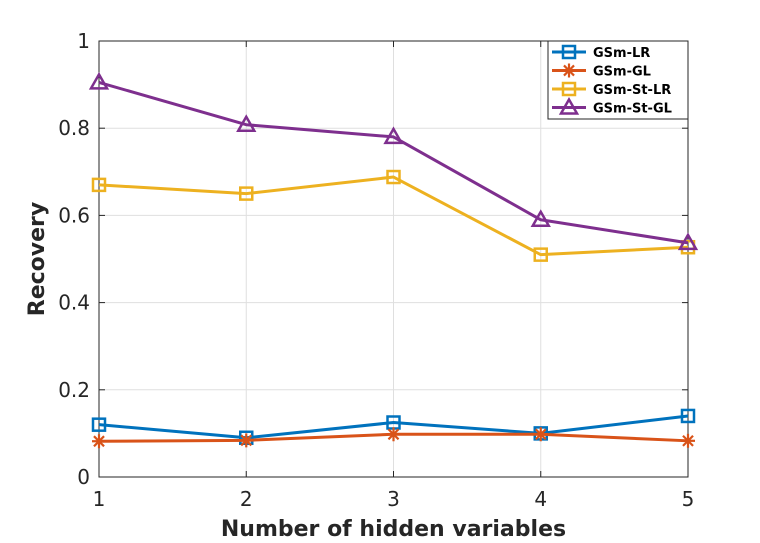 The height and width of the screenshot is (543, 760). I want to click on x-tick-label: 4, so click(540, 499).